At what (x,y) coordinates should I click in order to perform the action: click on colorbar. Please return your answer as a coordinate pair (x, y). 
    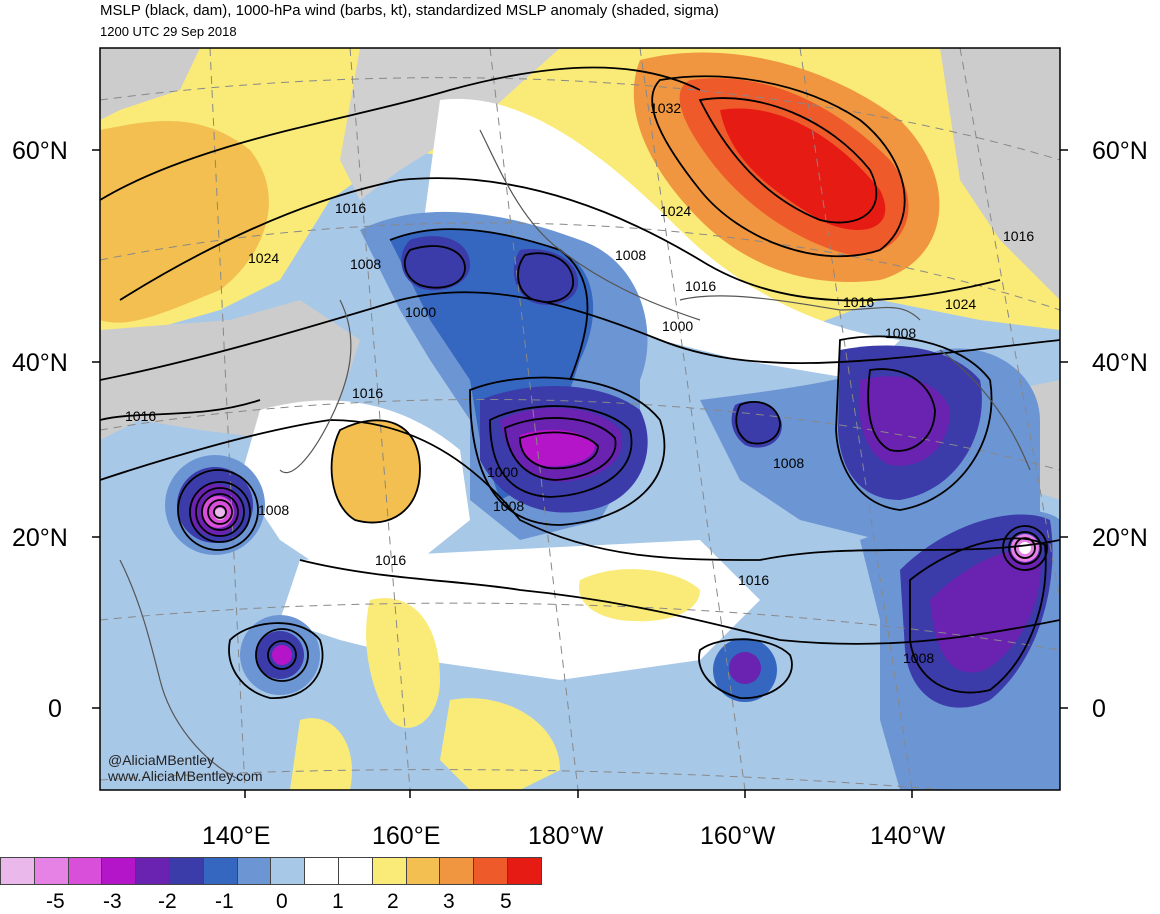
    Looking at the image, I should click on (271, 871).